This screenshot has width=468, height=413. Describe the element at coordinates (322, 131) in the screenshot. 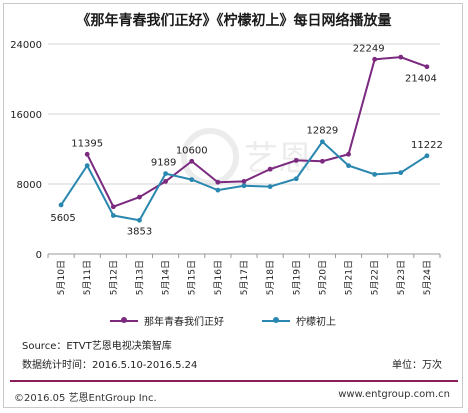

I see `data-label: 12829` at that location.